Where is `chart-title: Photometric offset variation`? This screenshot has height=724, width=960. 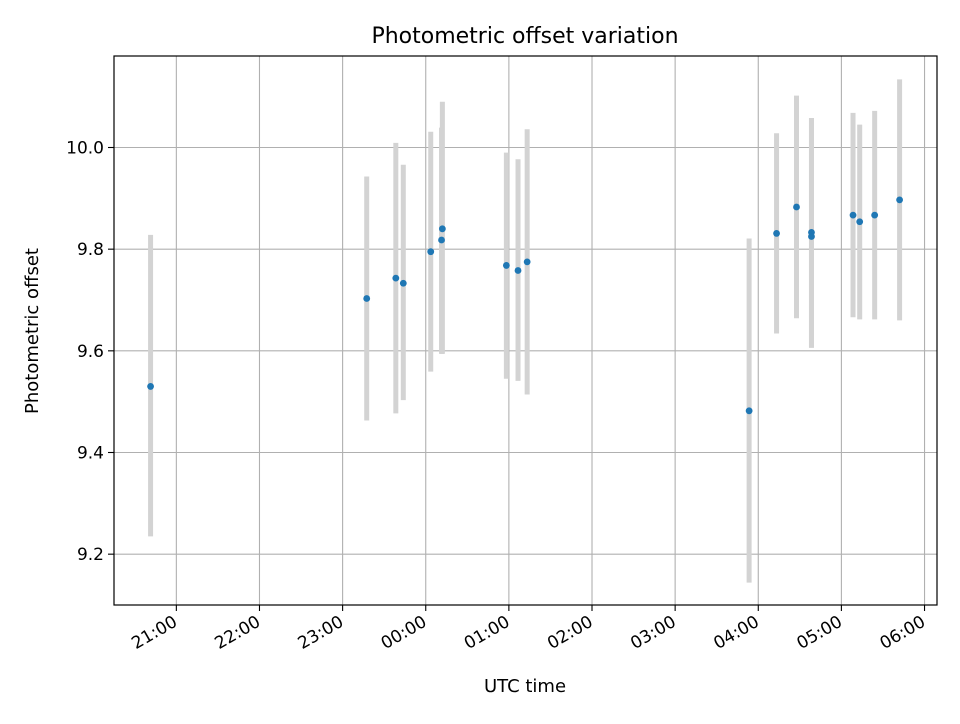 chart-title: Photometric offset variation is located at coordinates (524, 36).